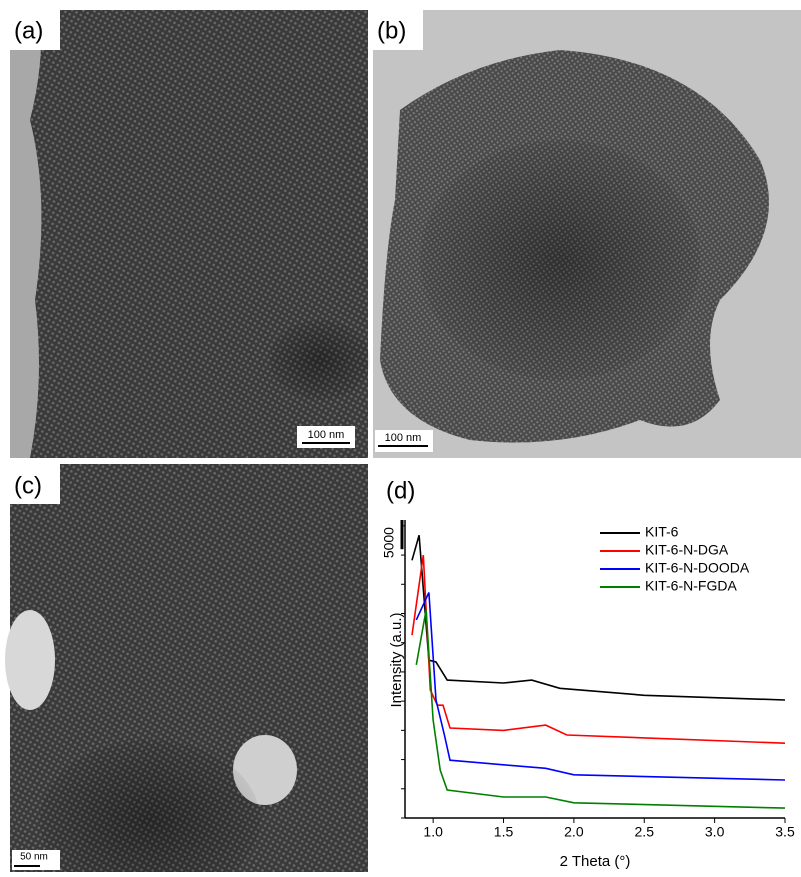 The width and height of the screenshot is (801, 877). I want to click on x-axis-title: 2 Theta (°), so click(595, 861).